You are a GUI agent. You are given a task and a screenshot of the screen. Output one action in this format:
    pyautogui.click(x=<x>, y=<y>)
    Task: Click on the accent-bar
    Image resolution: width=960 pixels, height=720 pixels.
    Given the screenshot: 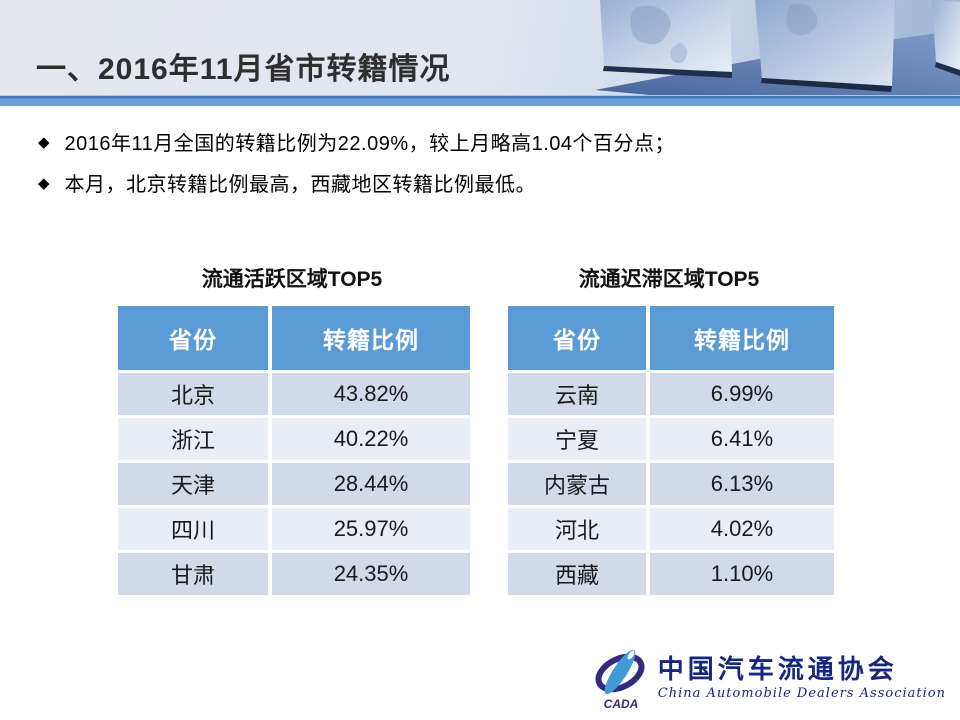 What is the action you would take?
    pyautogui.click(x=480, y=100)
    